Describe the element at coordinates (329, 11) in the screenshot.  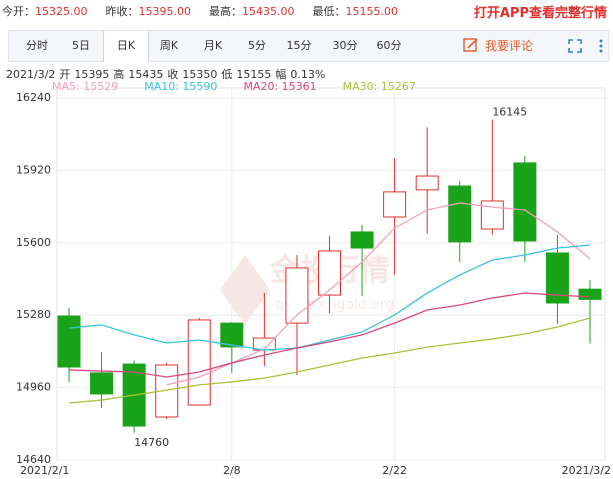
I see `quote-label: 最低：` at that location.